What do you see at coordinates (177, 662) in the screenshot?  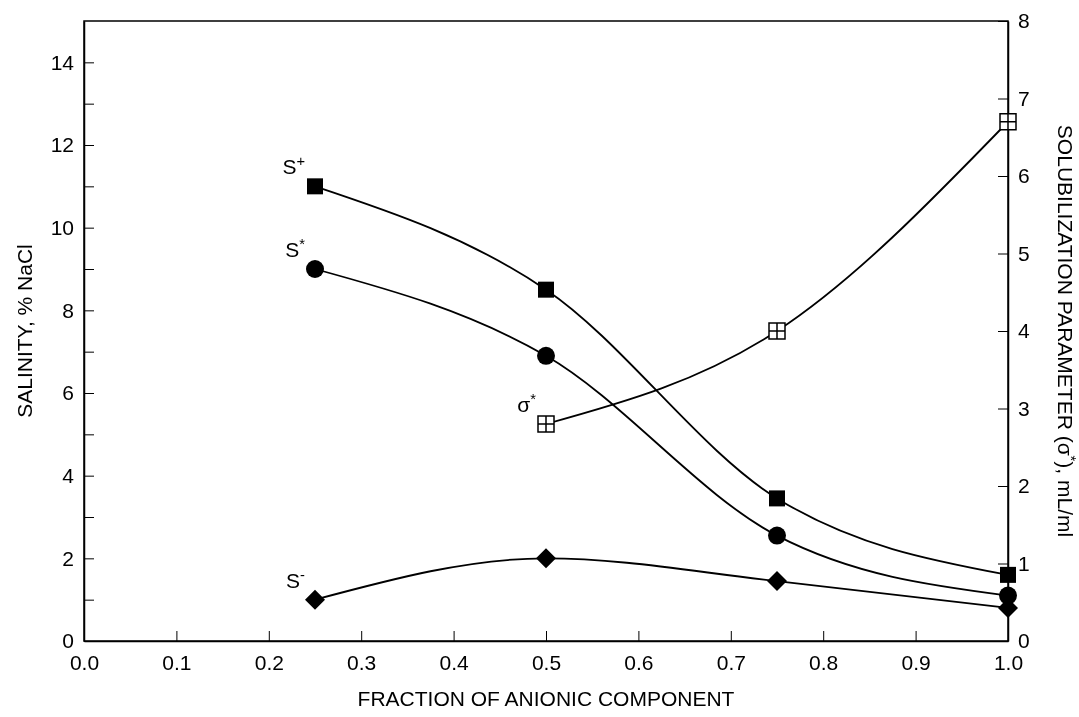 I see `x-tick-label: 0.1` at bounding box center [177, 662].